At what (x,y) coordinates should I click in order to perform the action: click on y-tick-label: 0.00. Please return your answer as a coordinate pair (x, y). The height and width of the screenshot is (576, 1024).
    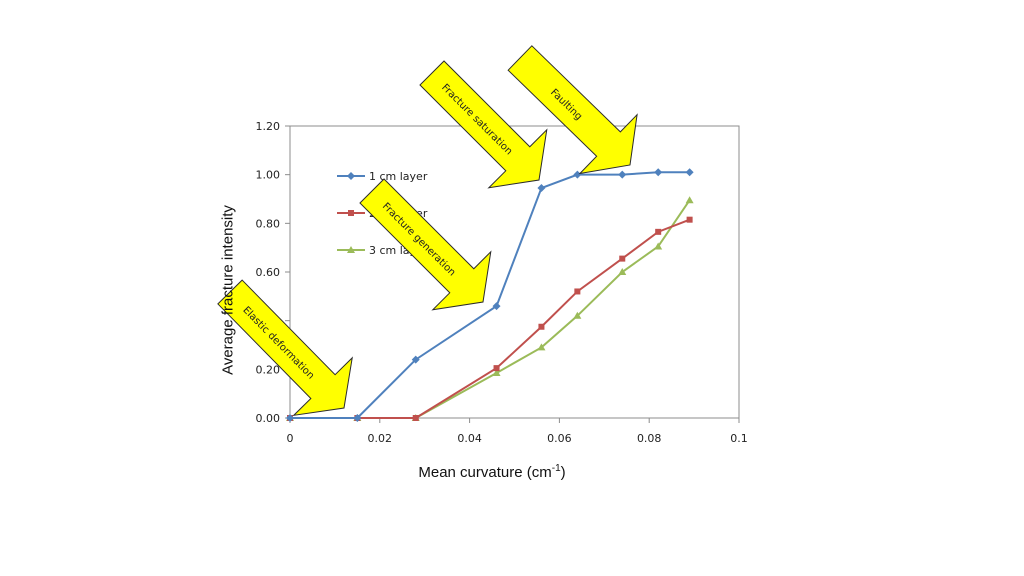
    Looking at the image, I should click on (268, 418).